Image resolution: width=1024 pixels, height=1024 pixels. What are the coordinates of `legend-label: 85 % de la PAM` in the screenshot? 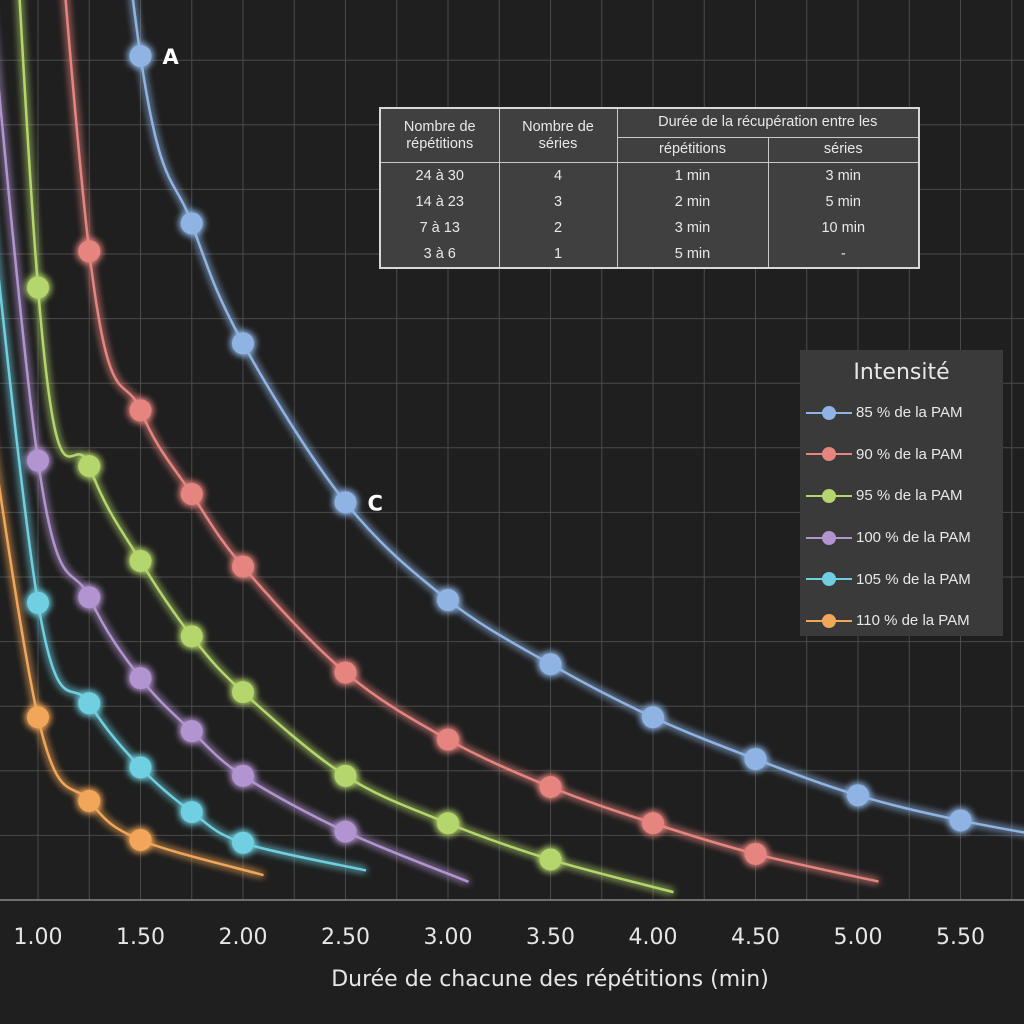 It's located at (909, 413).